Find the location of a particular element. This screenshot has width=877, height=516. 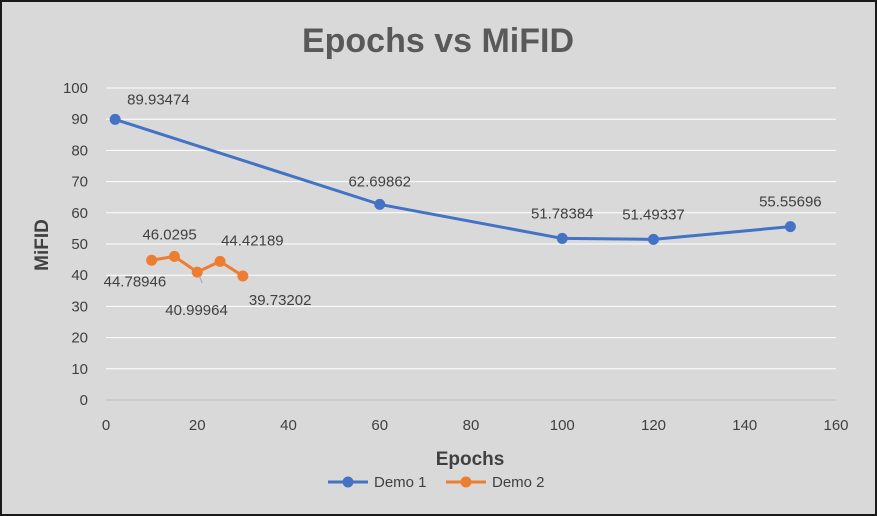

y-axis-title: MiFID is located at coordinates (42, 245).